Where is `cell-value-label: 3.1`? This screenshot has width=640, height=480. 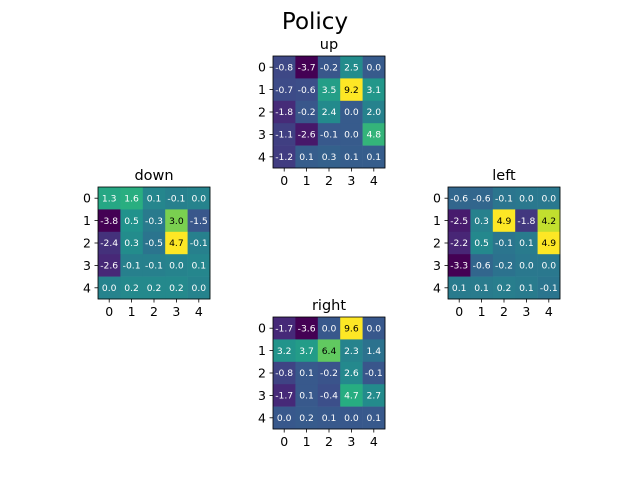 cell-value-label: 3.1 is located at coordinates (373, 90).